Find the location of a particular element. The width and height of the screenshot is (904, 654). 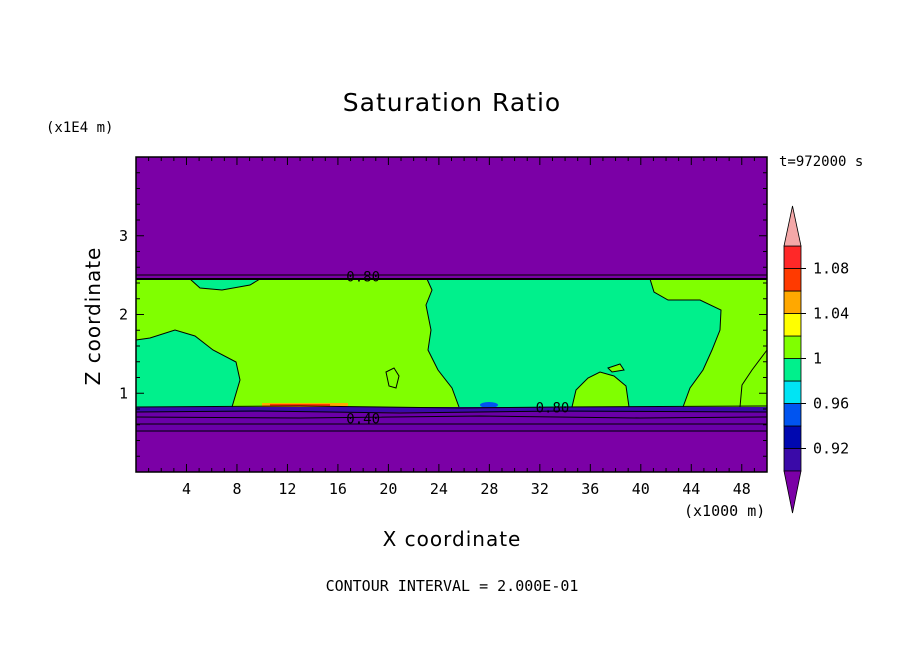

contour-line-notch is located at coordinates (225, 284).